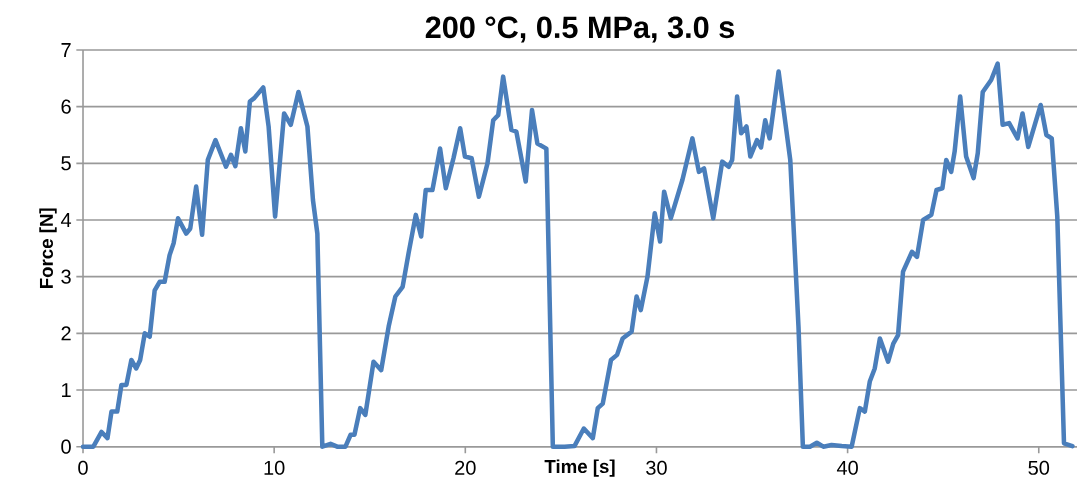  I want to click on x-tick-label: 0, so click(83, 467).